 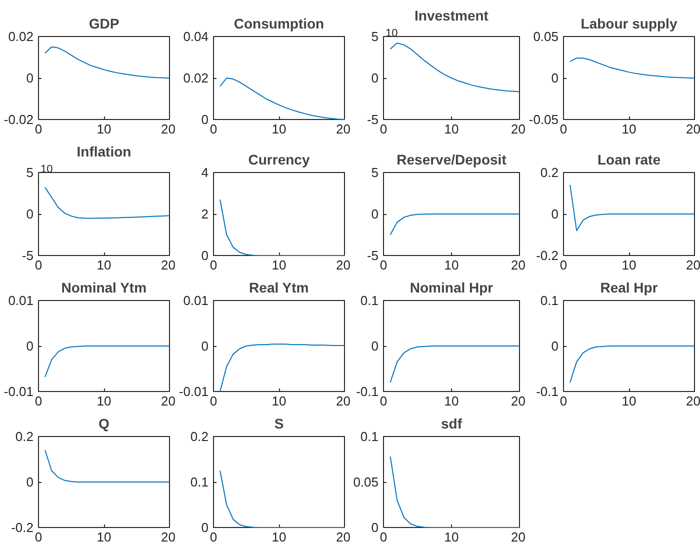 What do you see at coordinates (104, 24) in the screenshot?
I see `chart-title: GDP` at bounding box center [104, 24].